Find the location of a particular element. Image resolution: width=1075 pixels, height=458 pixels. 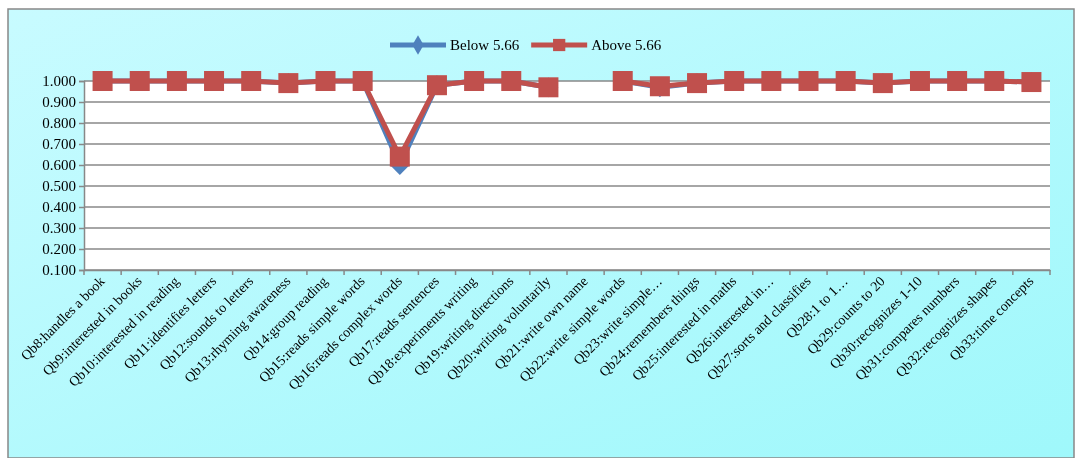

y-tick-label: 0.500 is located at coordinates (59, 186).